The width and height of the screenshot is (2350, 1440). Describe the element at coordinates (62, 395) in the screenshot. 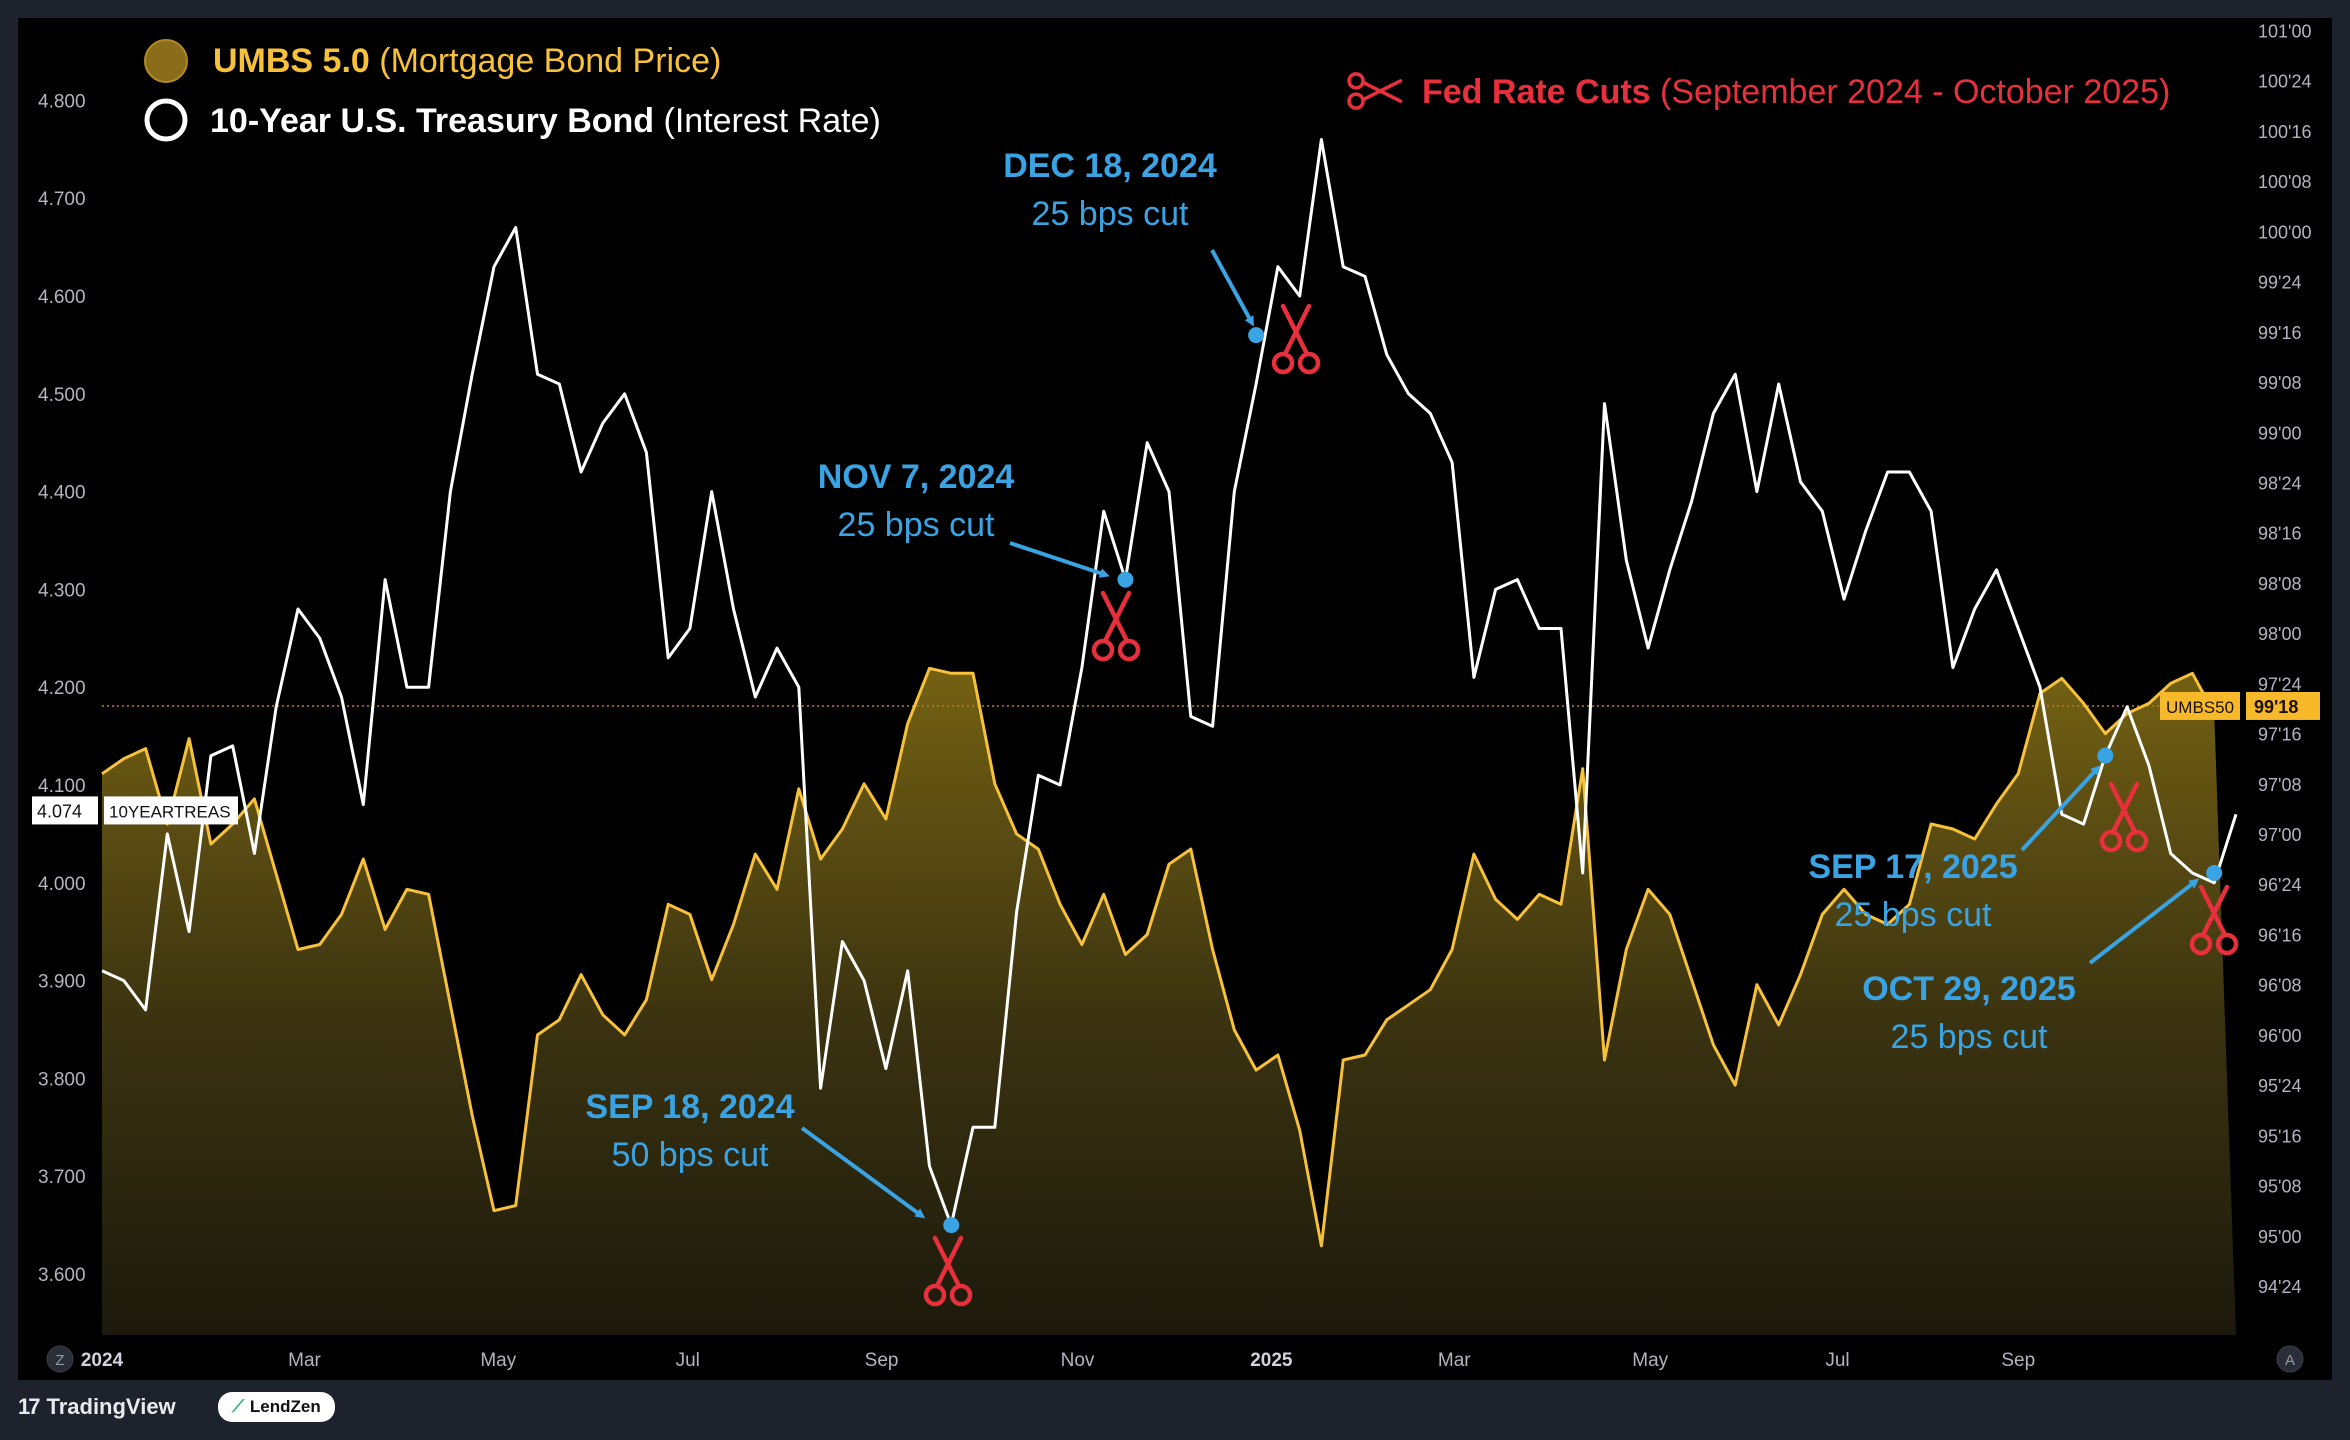

I see `left-tick-label: 4.500` at that location.